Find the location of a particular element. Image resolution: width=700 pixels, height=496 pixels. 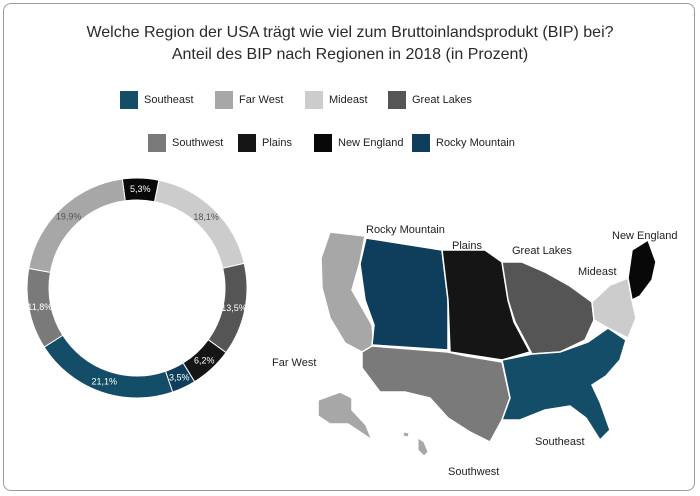

legend-label: Rocky Mountain is located at coordinates (475, 143).